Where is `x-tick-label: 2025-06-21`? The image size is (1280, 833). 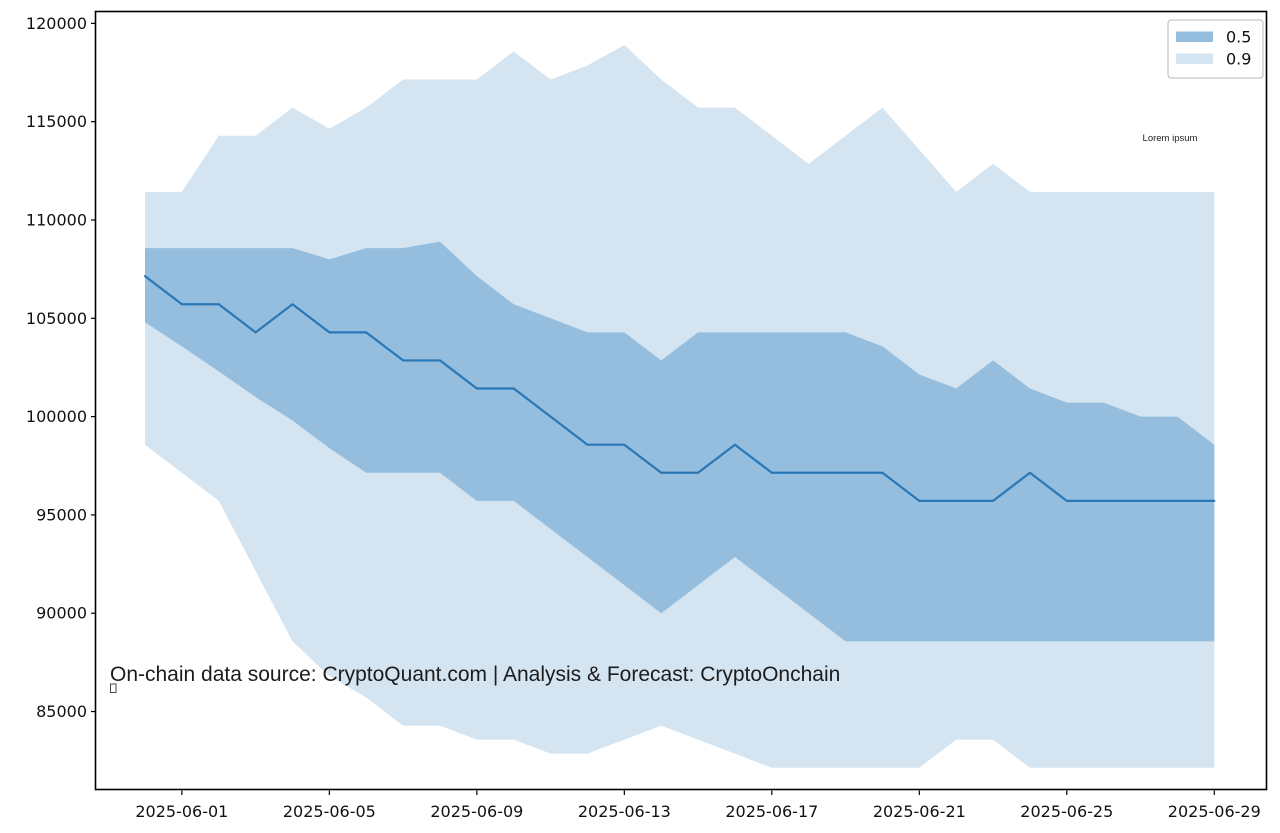 x-tick-label: 2025-06-21 is located at coordinates (919, 811).